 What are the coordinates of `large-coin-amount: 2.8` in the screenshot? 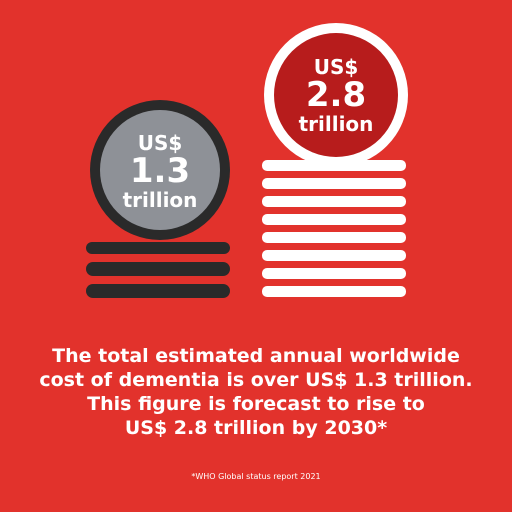 It's located at (336, 95).